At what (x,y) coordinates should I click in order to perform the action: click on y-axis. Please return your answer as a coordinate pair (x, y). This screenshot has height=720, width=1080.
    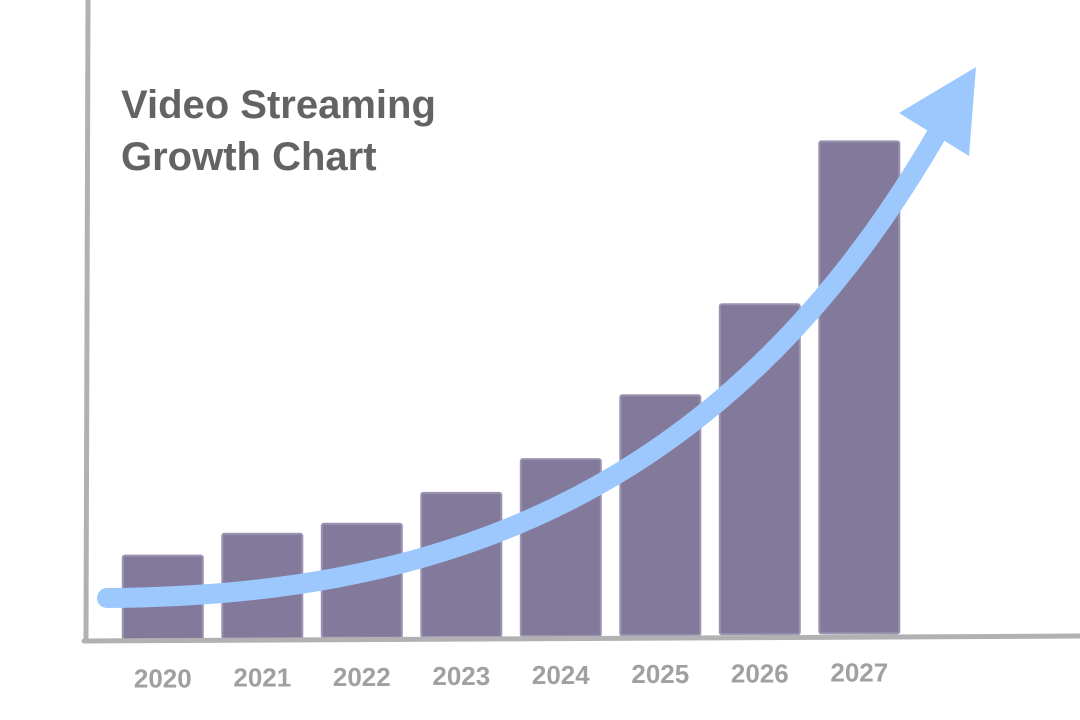
    Looking at the image, I should click on (87, 322).